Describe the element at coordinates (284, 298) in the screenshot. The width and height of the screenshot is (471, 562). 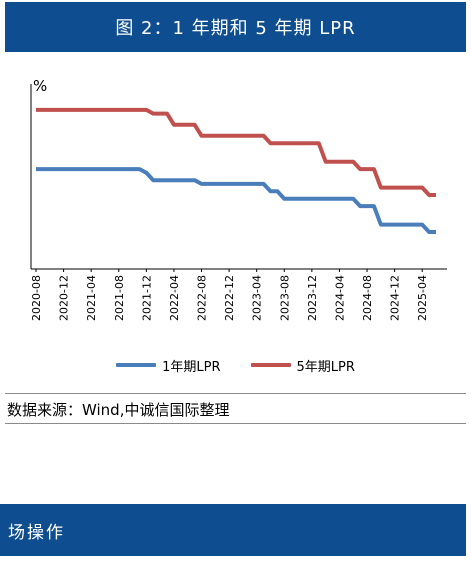
I see `x-tick-label: 2023-08` at that location.